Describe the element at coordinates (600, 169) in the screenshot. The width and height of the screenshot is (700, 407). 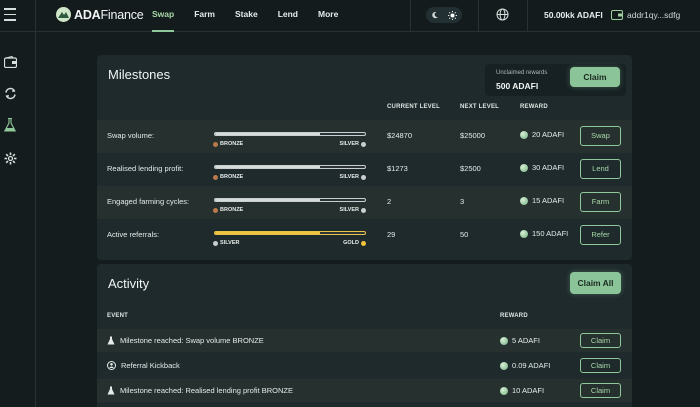
I see `lend-action-button: Lend` at that location.